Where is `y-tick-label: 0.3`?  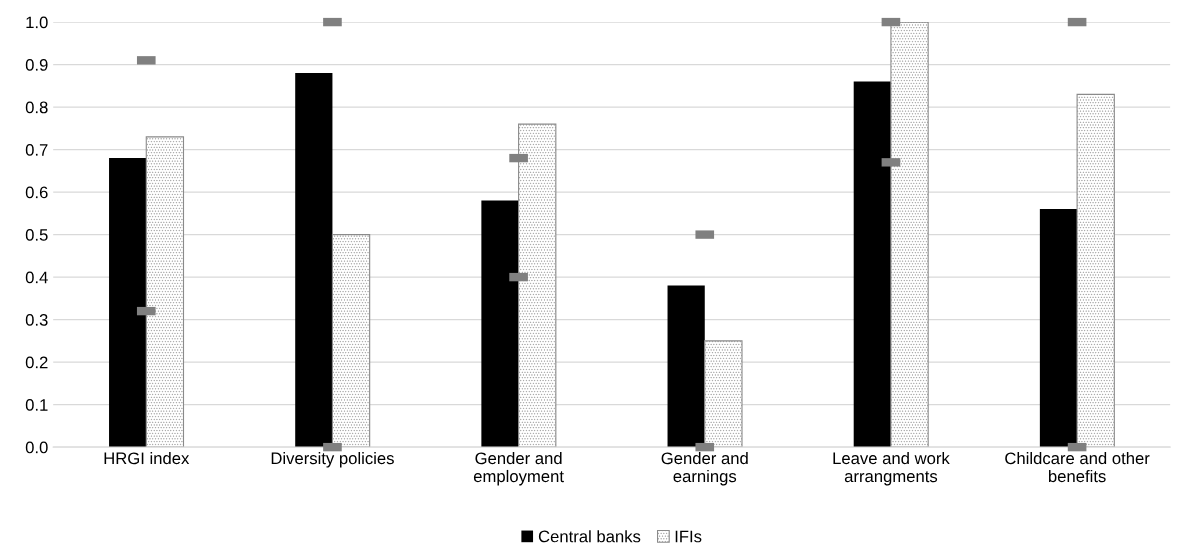
y-tick-label: 0.3 is located at coordinates (36, 320).